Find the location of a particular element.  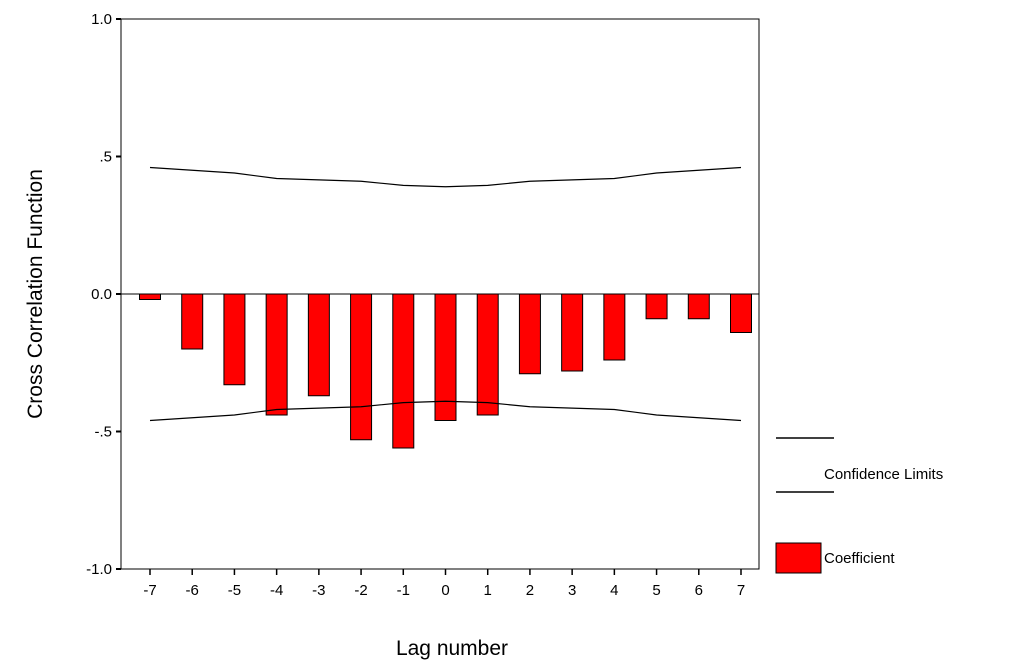

legend-coefficient-label: Coefficient is located at coordinates (859, 558).